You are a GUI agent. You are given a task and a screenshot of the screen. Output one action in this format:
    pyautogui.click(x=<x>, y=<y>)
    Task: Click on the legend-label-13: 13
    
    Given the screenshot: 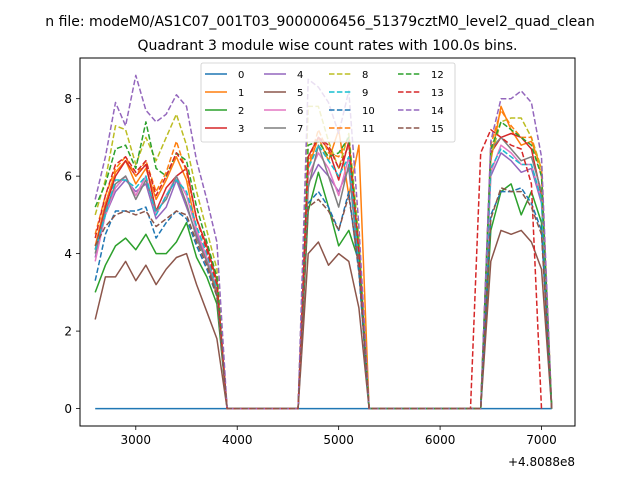 What is the action you would take?
    pyautogui.click(x=437, y=93)
    